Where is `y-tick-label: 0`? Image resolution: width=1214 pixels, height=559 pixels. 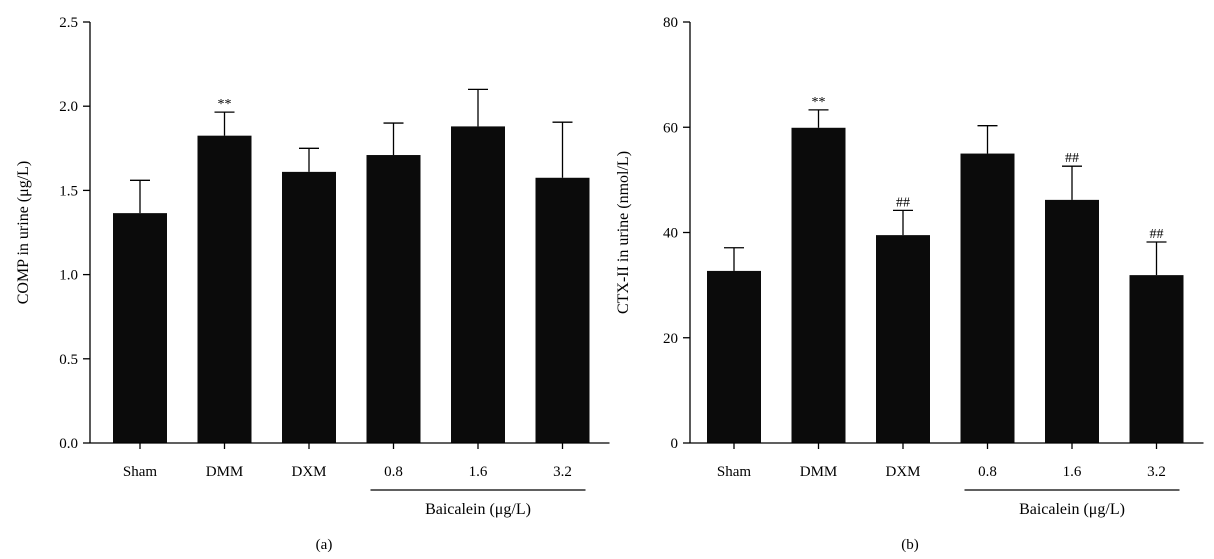 y-tick-label: 0 is located at coordinates (675, 444).